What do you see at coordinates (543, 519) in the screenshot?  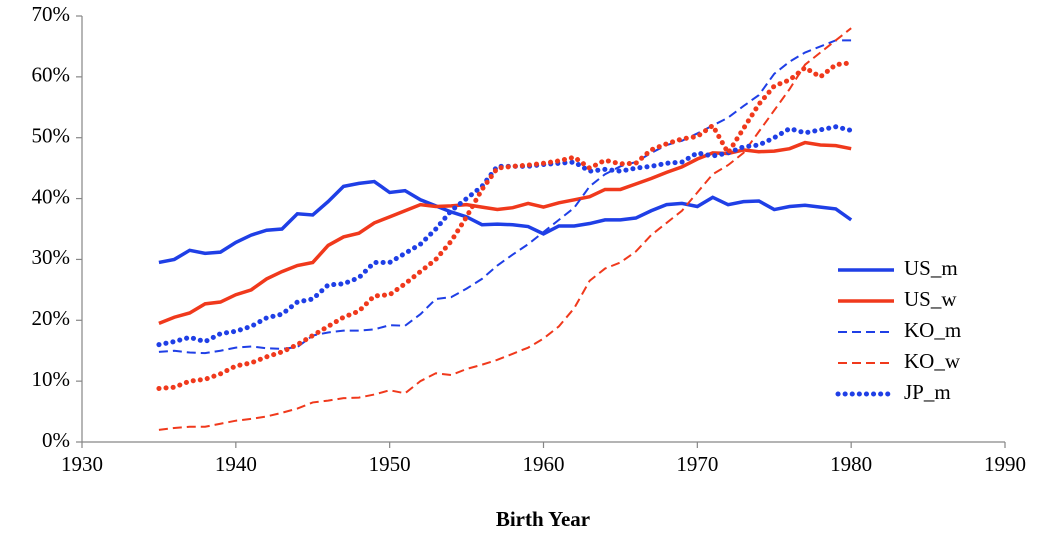 I see `x-axis-label: Birth Year` at bounding box center [543, 519].